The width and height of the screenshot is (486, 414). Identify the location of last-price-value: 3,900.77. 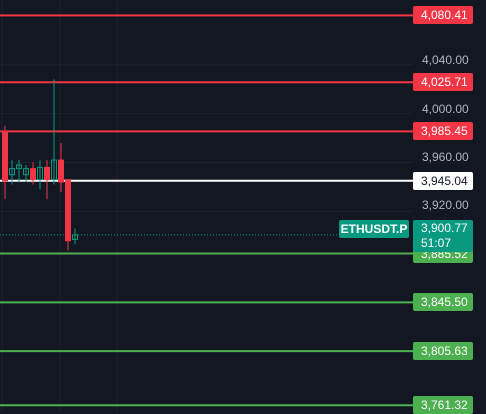
(444, 228).